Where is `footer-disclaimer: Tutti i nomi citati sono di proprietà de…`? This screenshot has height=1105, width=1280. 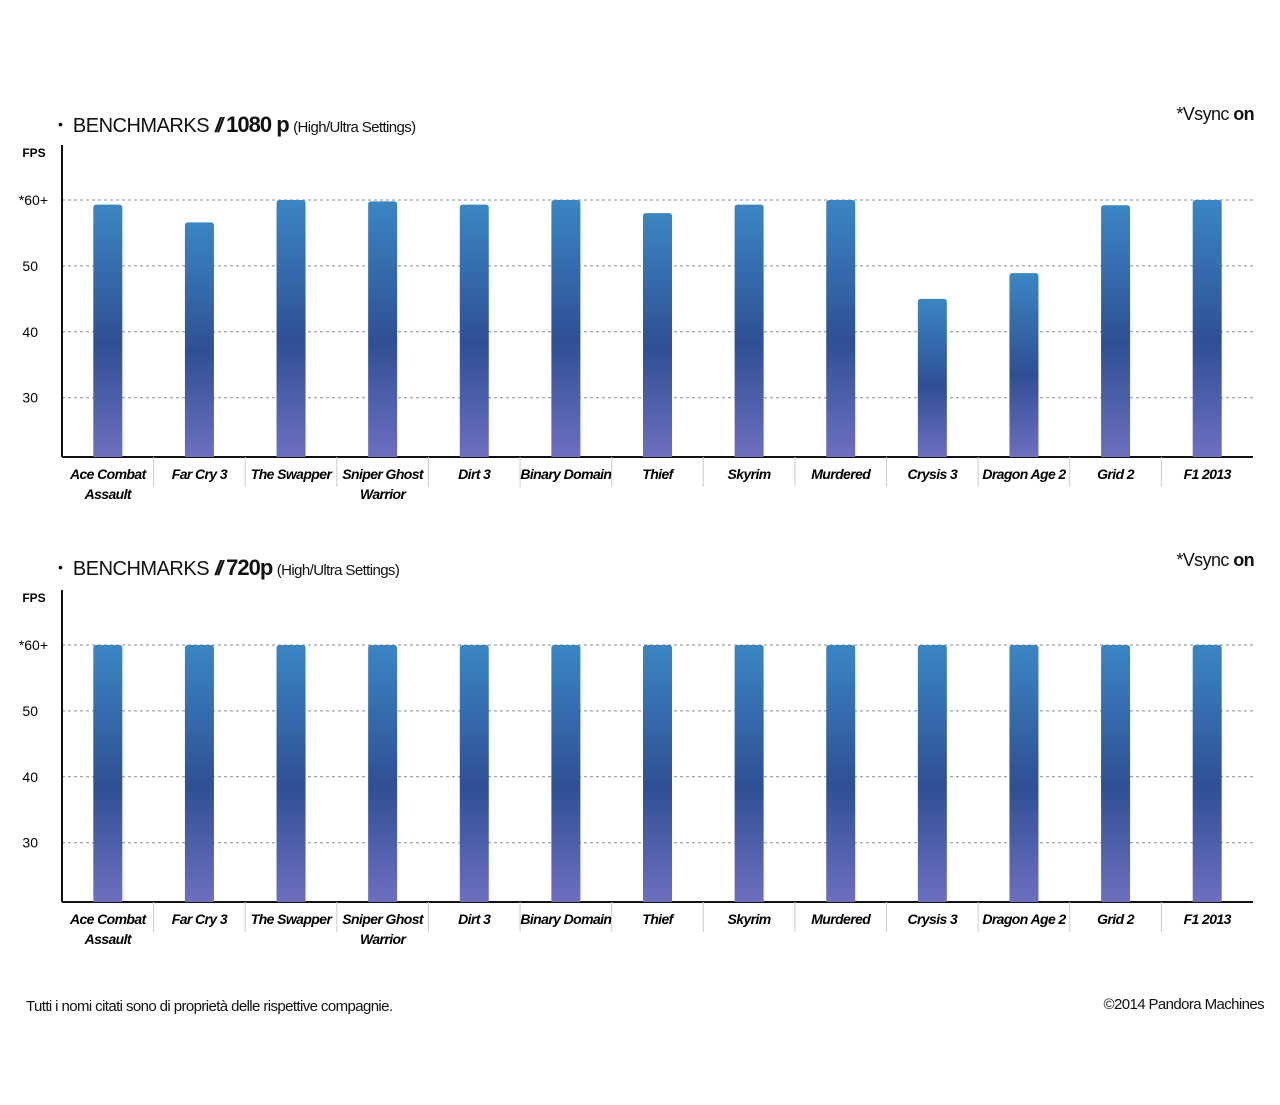 footer-disclaimer: Tutti i nomi citati sono di proprietà de… is located at coordinates (209, 1006).